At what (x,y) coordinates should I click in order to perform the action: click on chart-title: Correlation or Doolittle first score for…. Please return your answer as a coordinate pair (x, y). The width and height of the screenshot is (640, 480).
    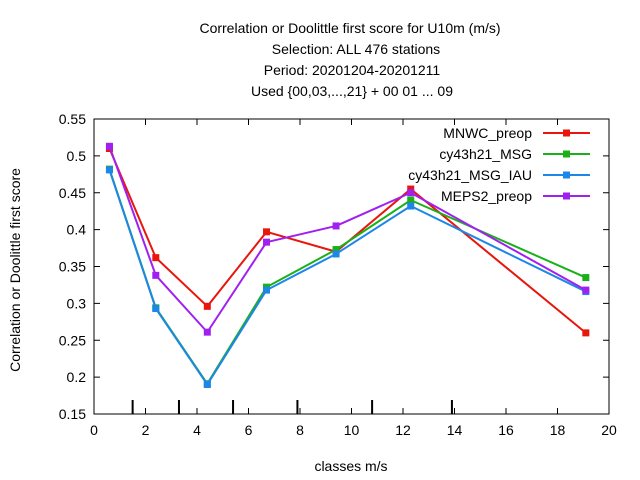
    Looking at the image, I should click on (349, 59).